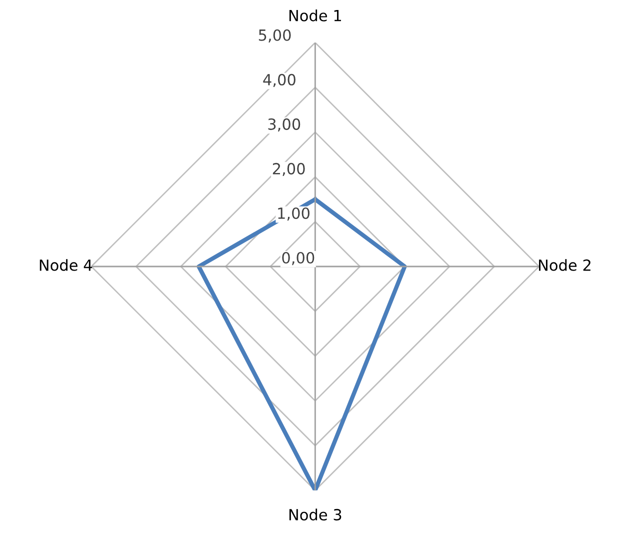  What do you see at coordinates (315, 514) in the screenshot?
I see `spoke-label: Node 3` at bounding box center [315, 514].